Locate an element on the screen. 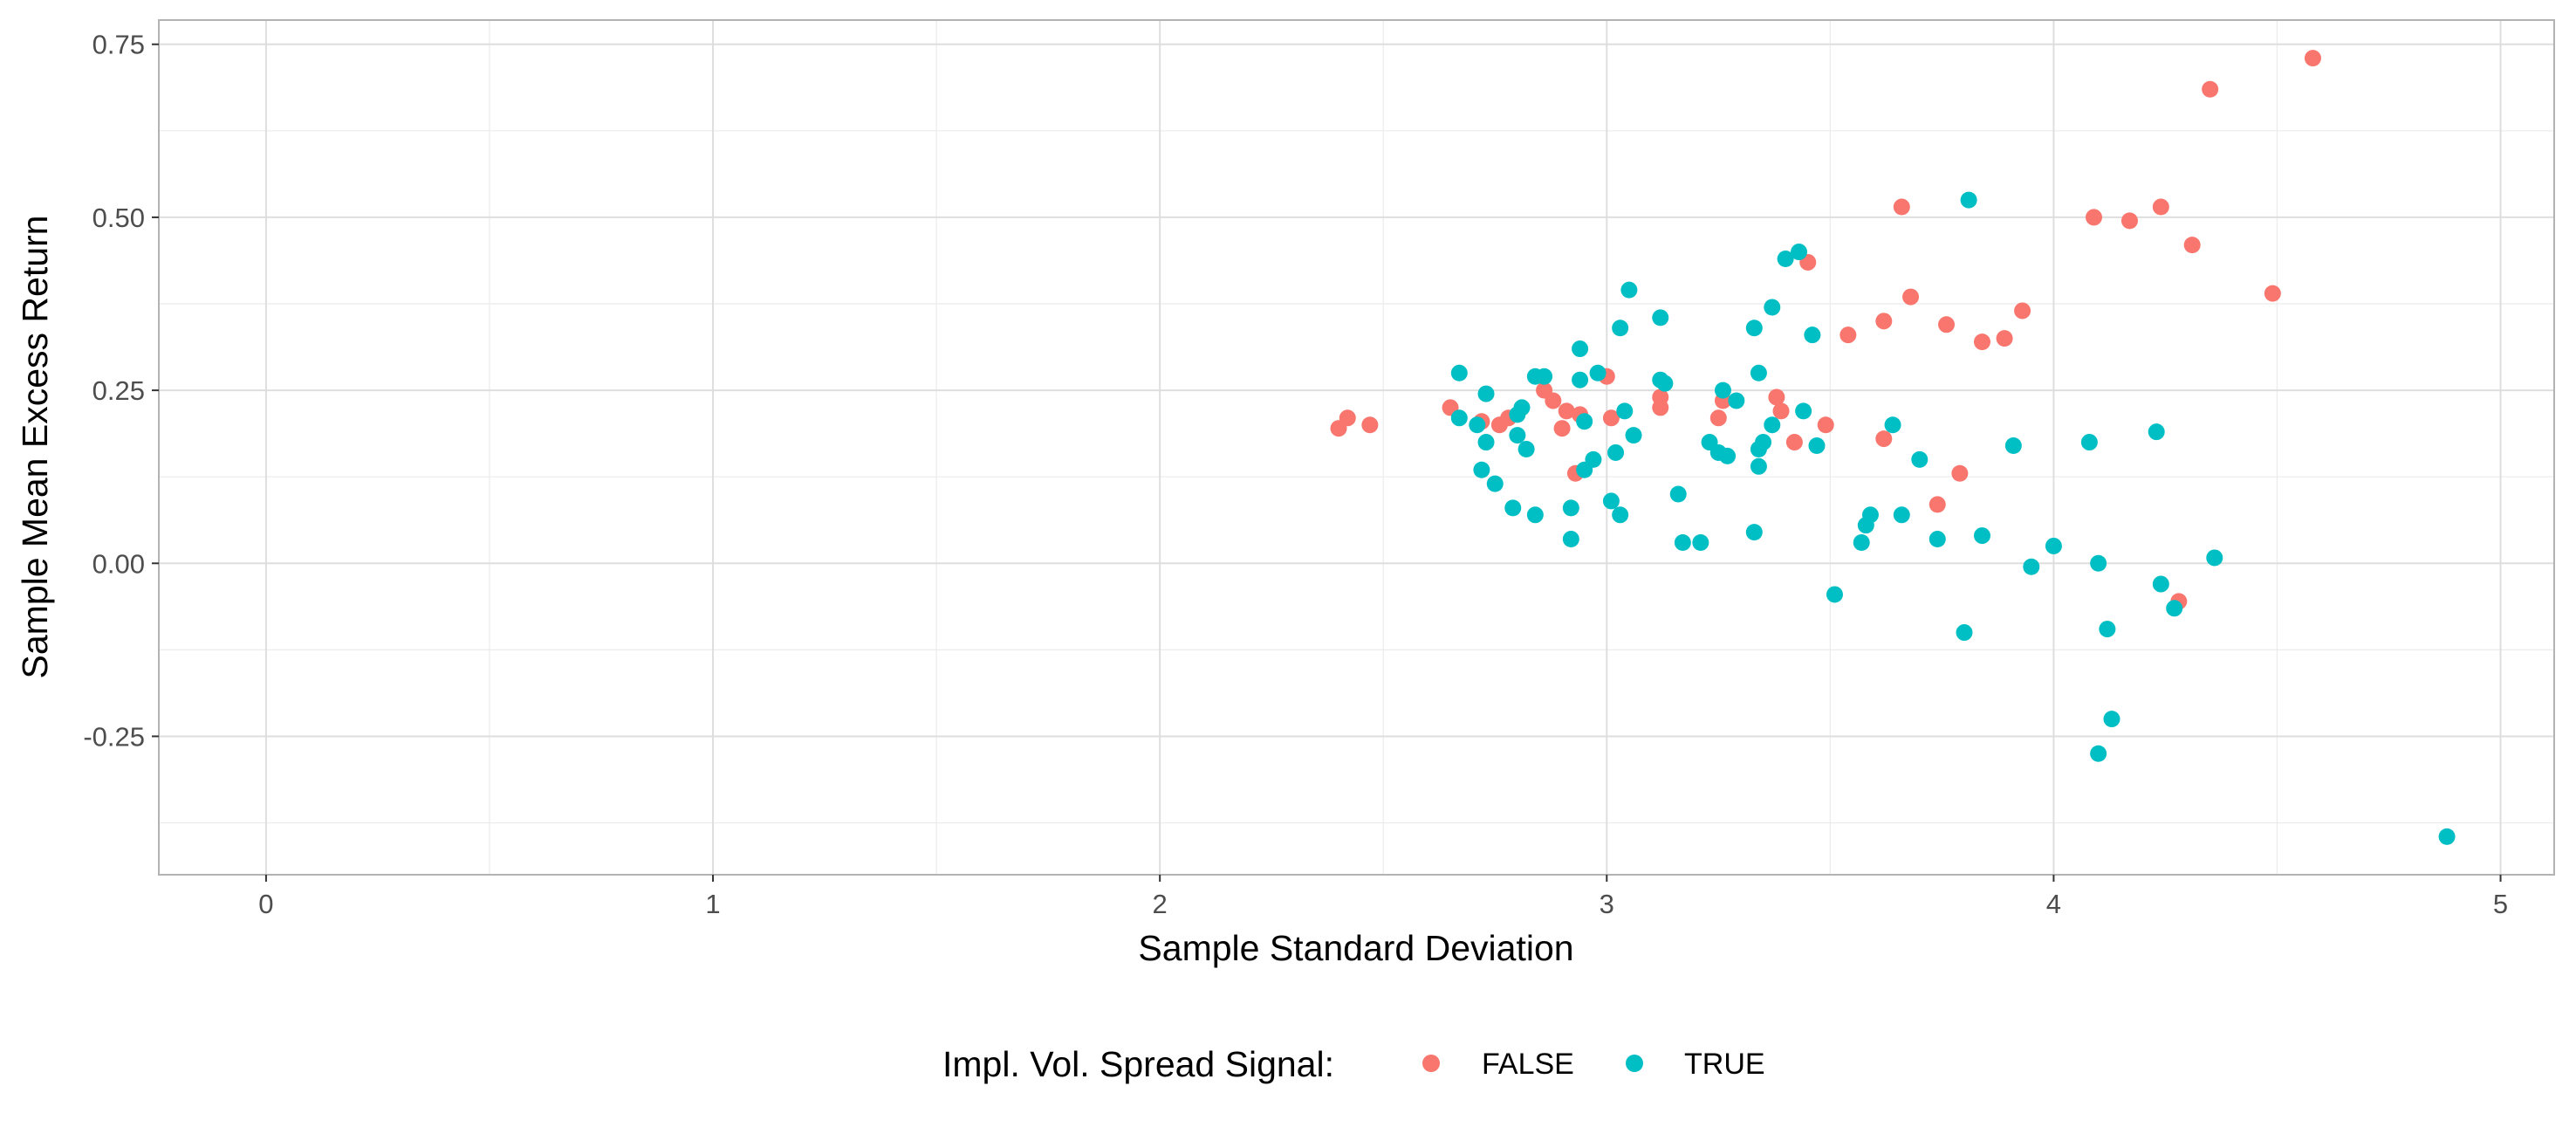  x-tick-label: 0 is located at coordinates (265, 904).